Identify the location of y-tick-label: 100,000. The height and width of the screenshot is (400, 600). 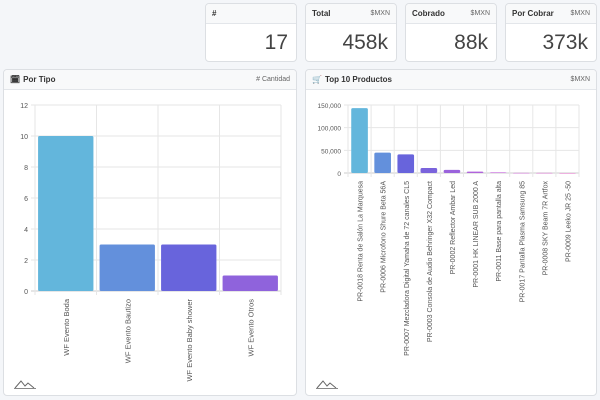
(330, 129).